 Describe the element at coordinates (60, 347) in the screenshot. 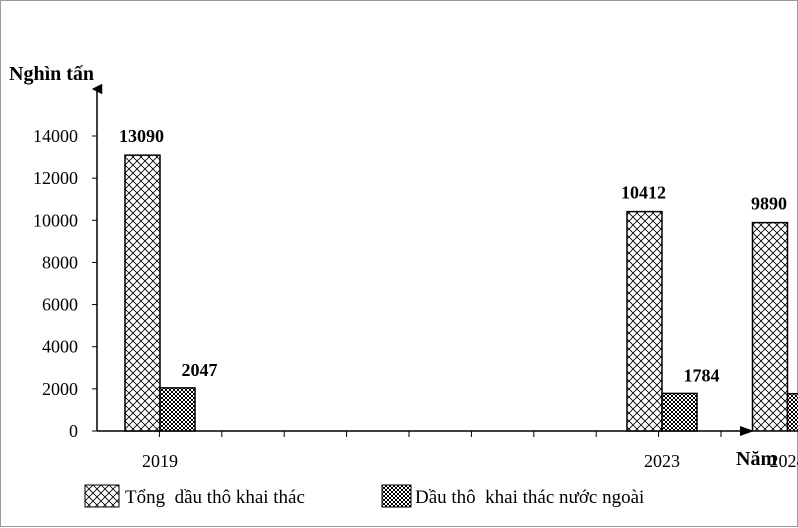

I see `y-tick-label: 4000` at that location.